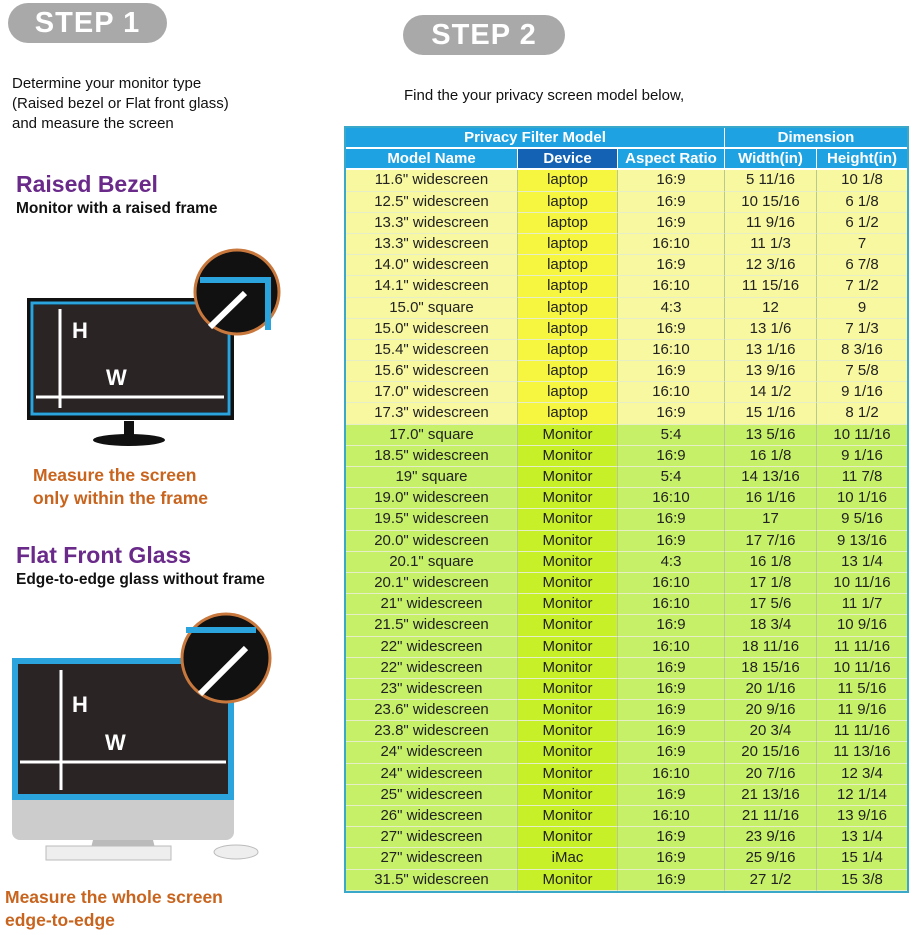 Image resolution: width=913 pixels, height=935 pixels. I want to click on table-cell: 15.0" square, so click(432, 308).